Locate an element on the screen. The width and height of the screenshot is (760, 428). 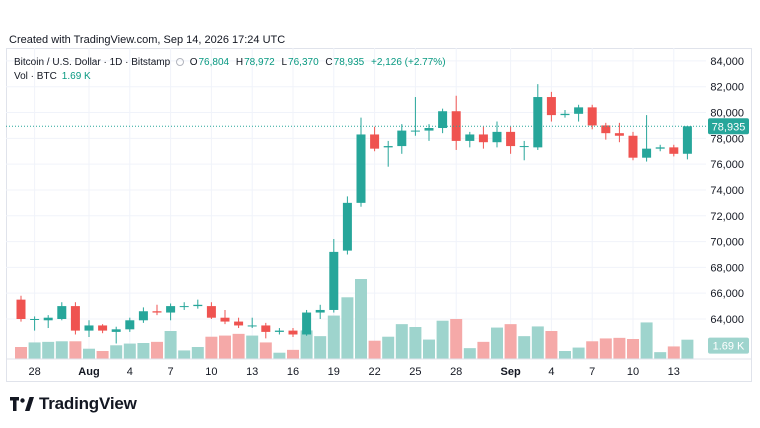
time-tick-label: Sep is located at coordinates (511, 372).